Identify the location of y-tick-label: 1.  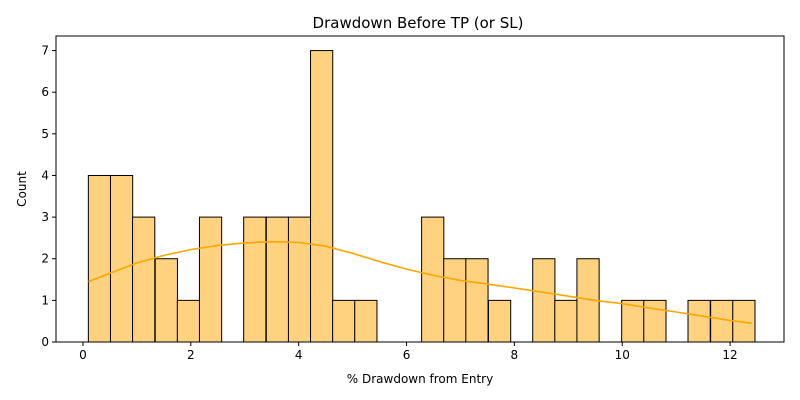
(45, 300).